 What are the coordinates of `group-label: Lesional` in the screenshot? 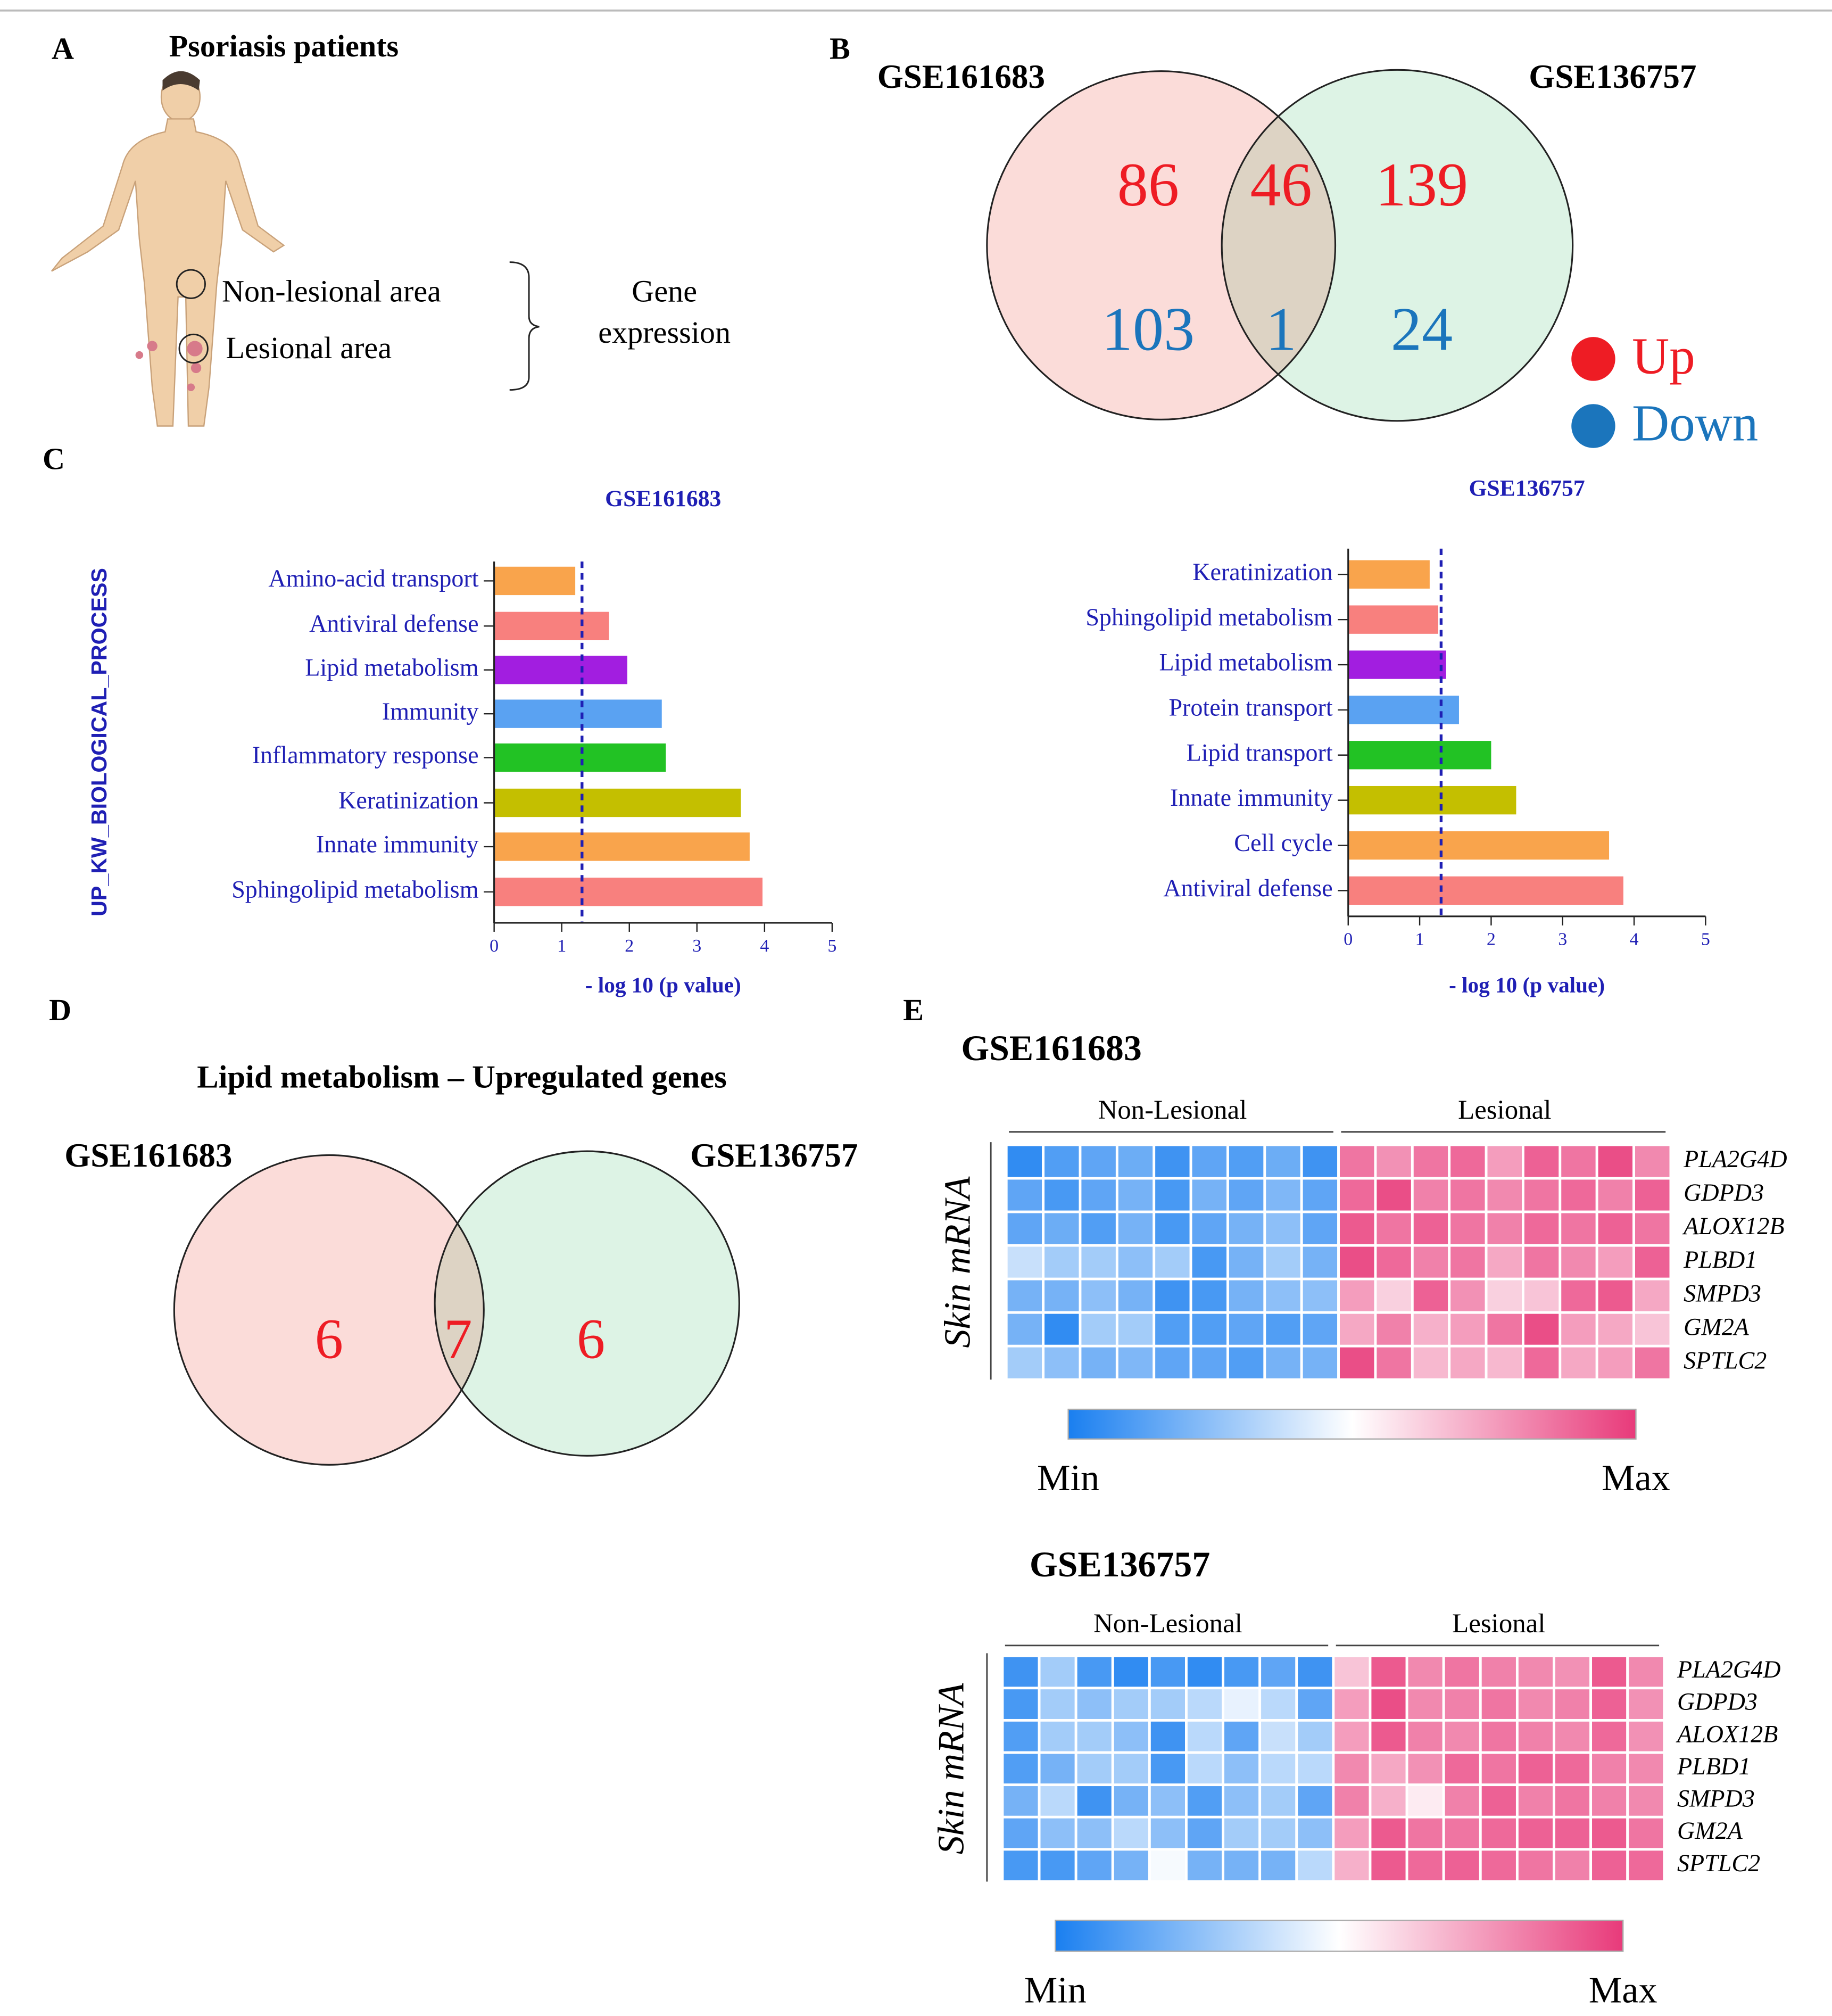 It's located at (1504, 1110).